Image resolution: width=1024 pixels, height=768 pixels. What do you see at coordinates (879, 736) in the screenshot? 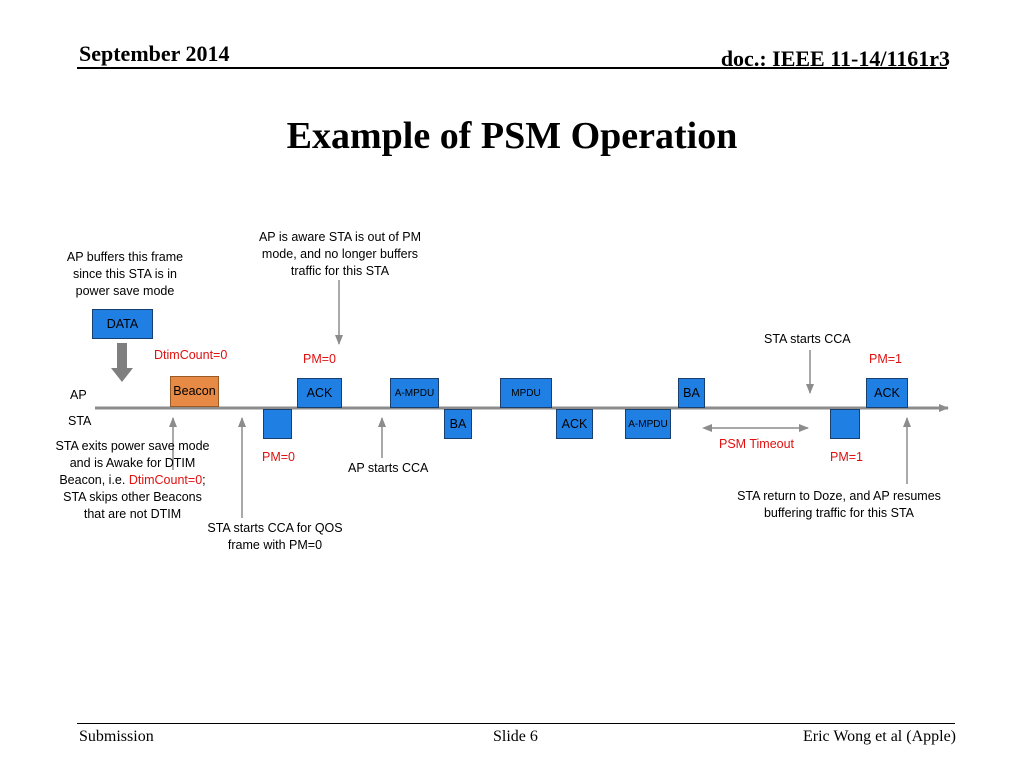
I see `footer-author: Eric Wong et al (Apple)` at bounding box center [879, 736].